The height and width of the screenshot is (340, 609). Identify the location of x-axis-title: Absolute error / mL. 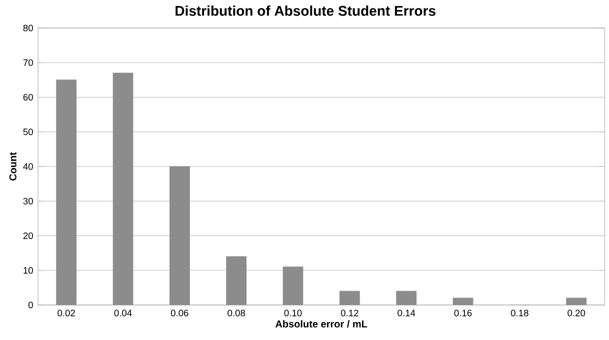
(321, 324).